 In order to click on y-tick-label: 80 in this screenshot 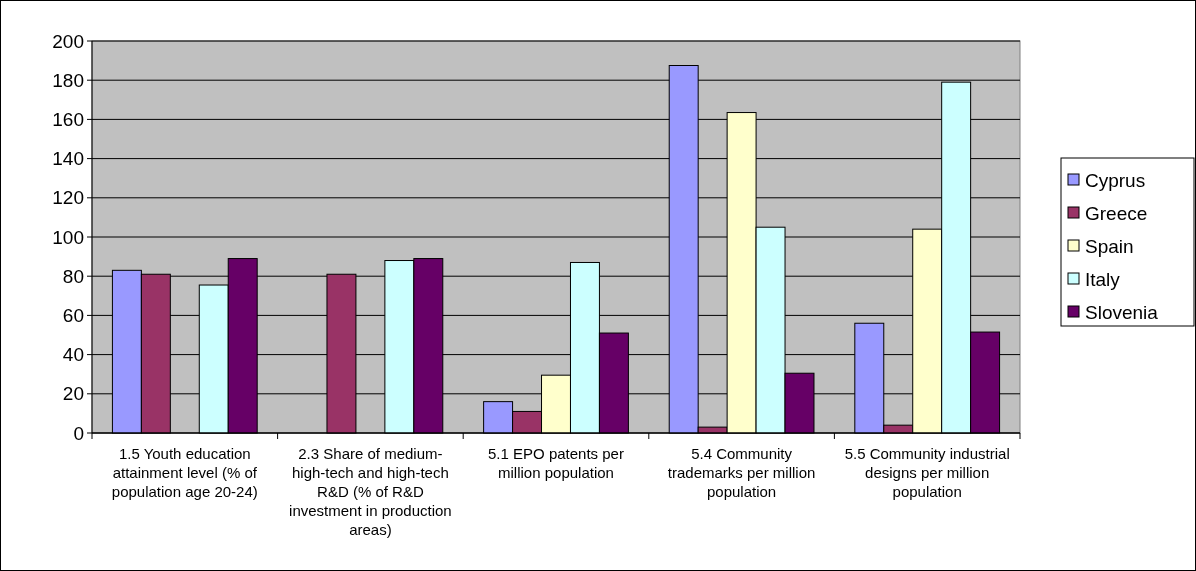, I will do `click(73, 276)`.